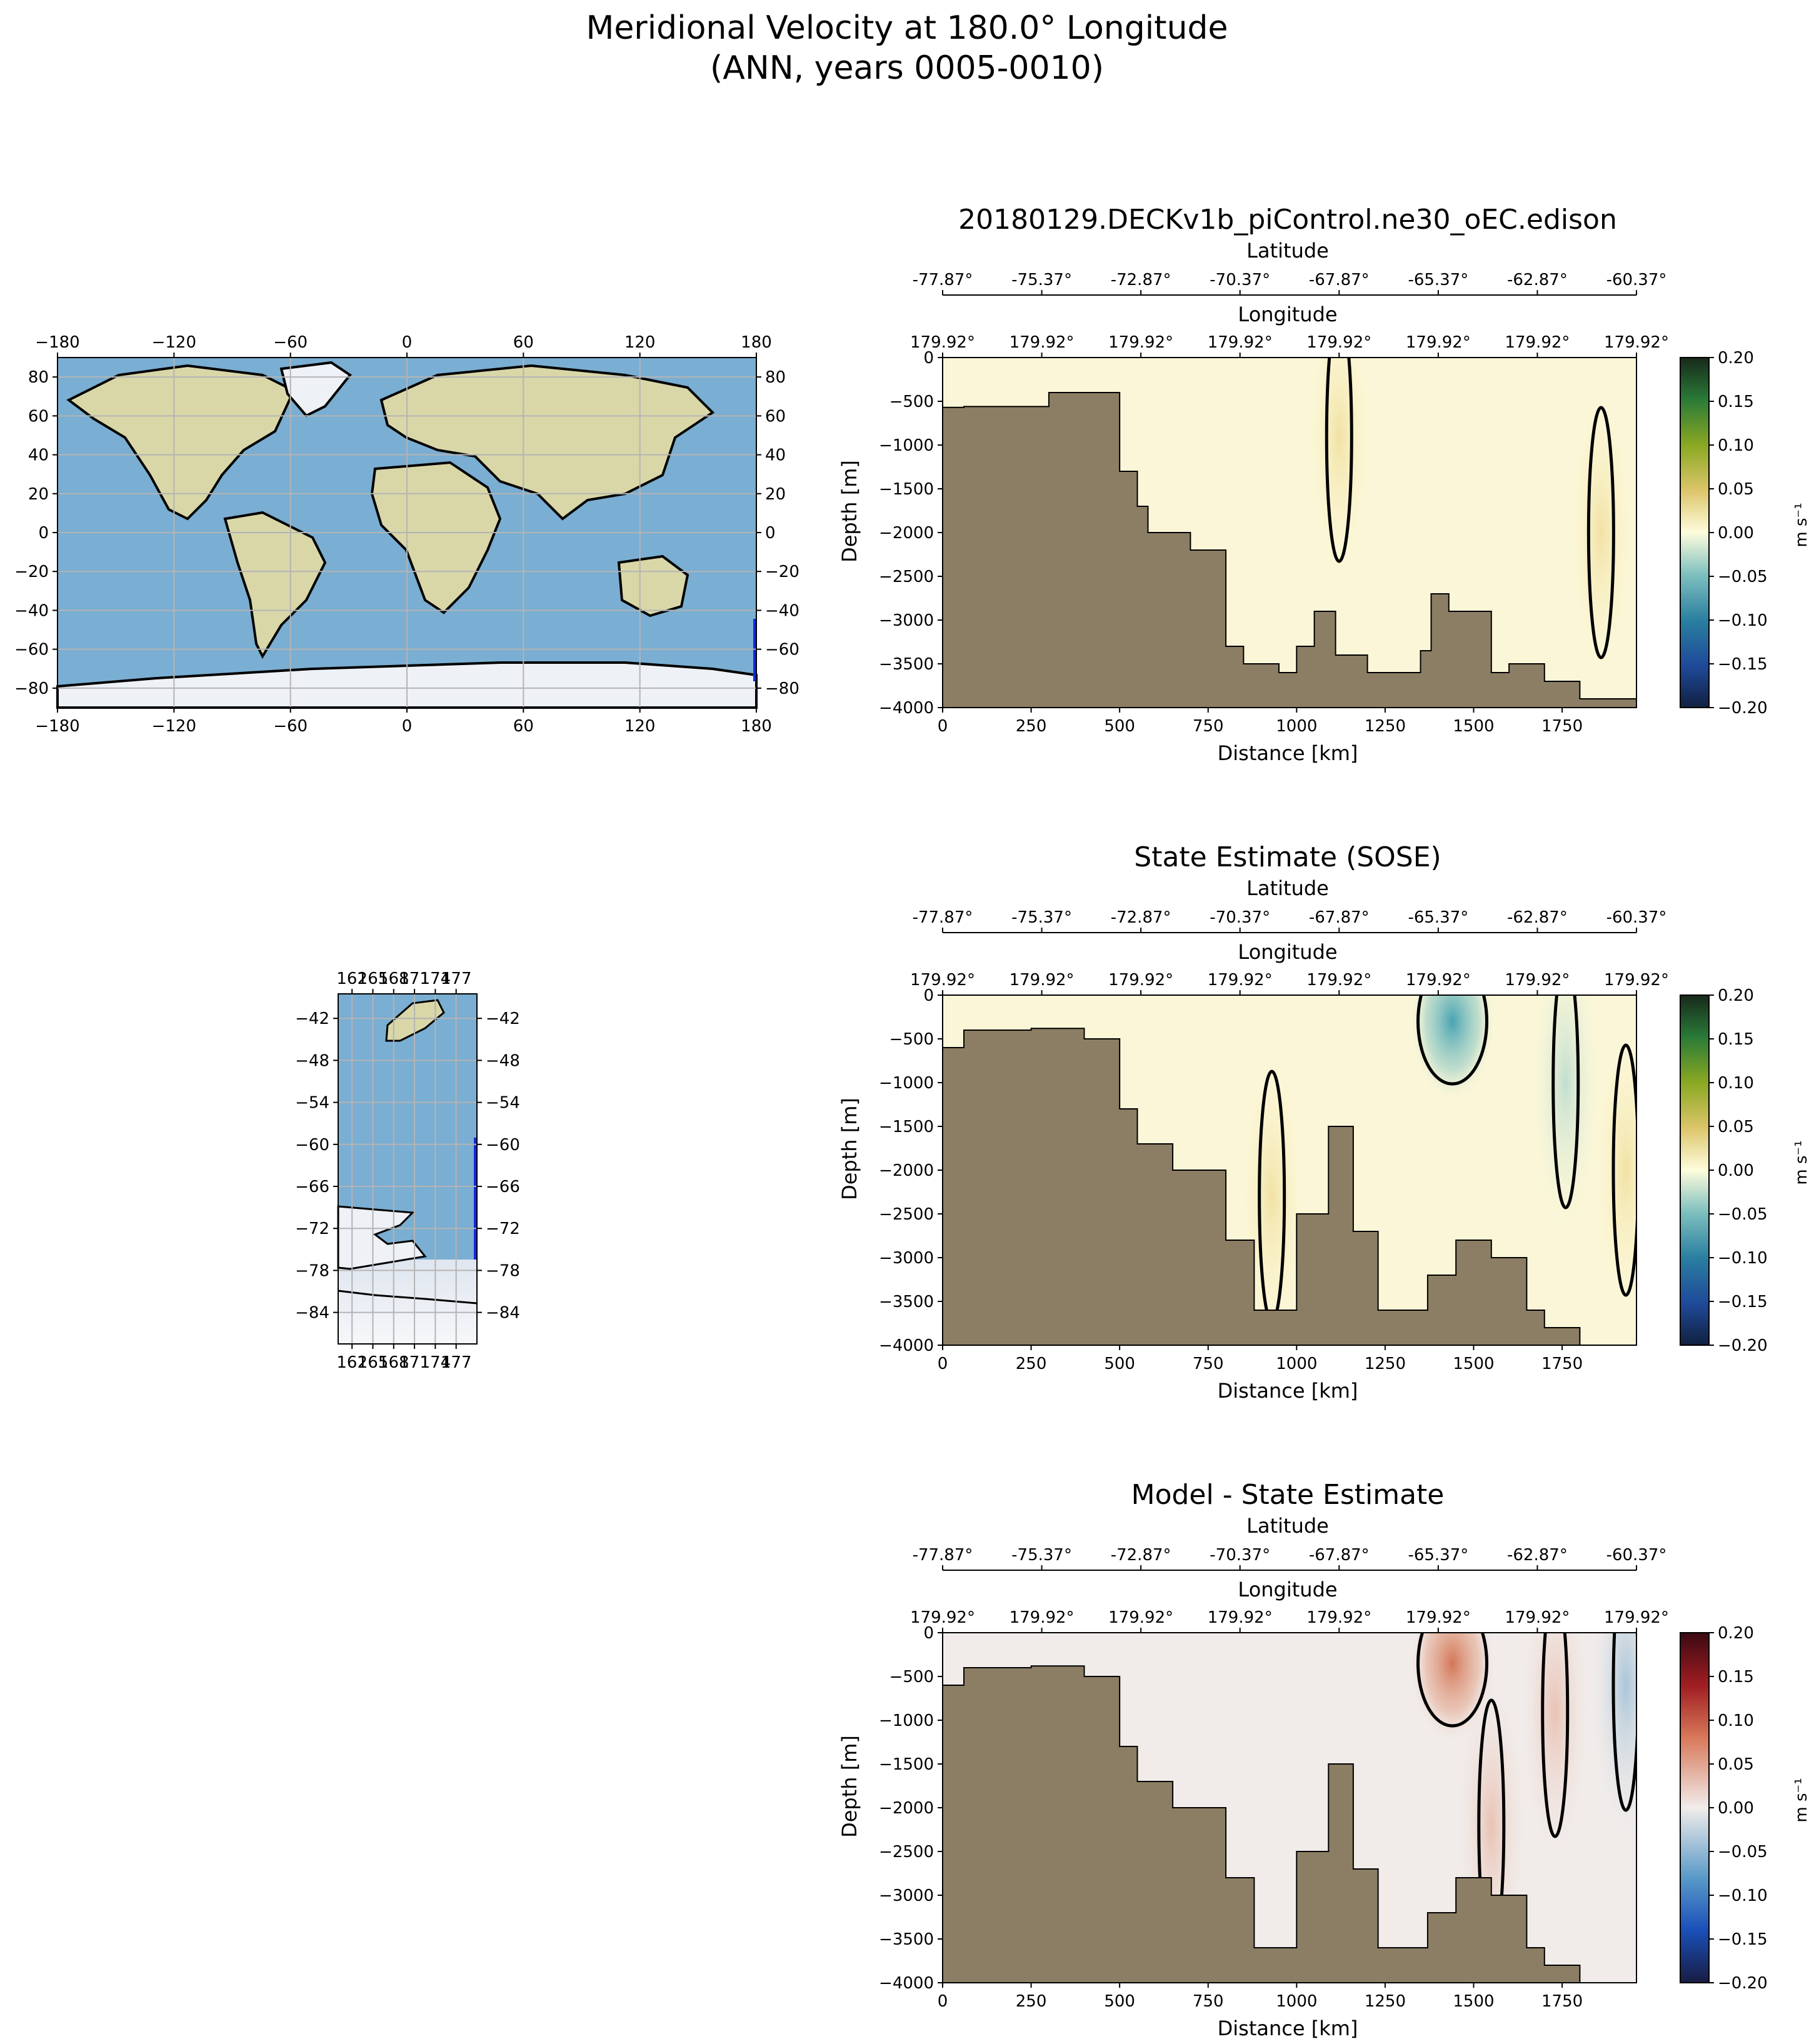 The image size is (1814, 2044). What do you see at coordinates (408, 1169) in the screenshot?
I see `inset-map-frame` at bounding box center [408, 1169].